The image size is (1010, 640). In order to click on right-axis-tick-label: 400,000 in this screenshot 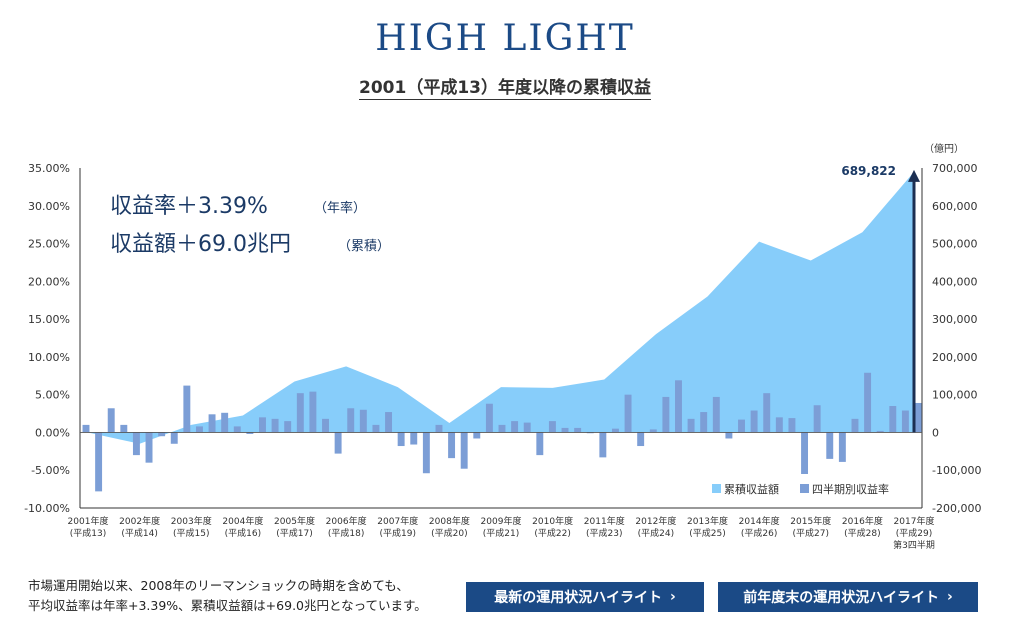, I will do `click(955, 281)`.